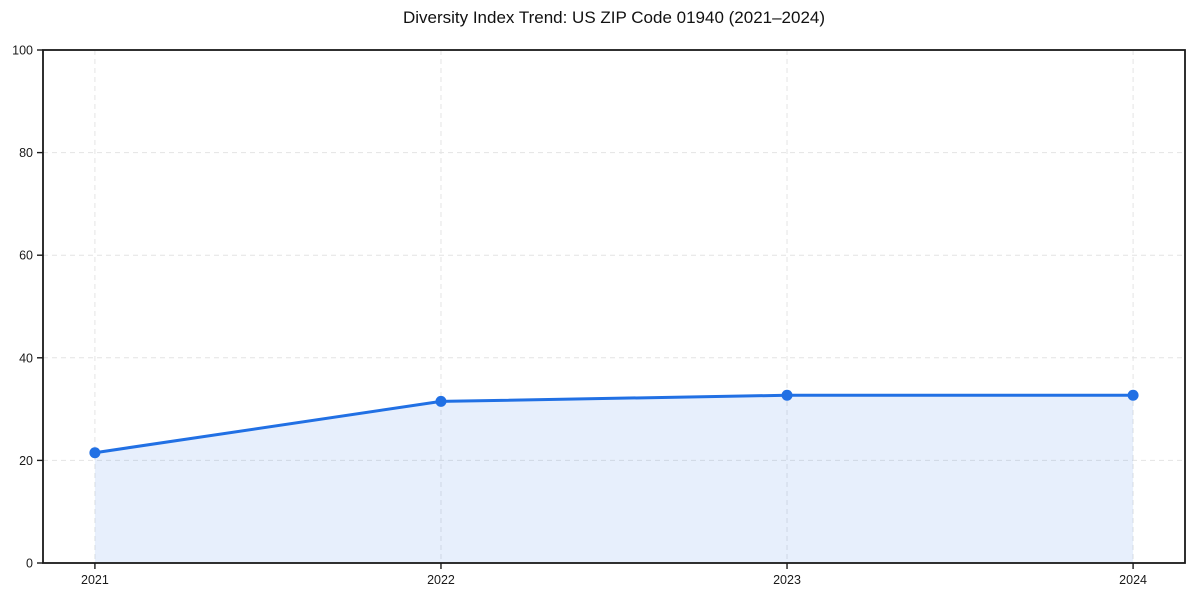  What do you see at coordinates (26, 461) in the screenshot?
I see `y-axis-tick-label: 20` at bounding box center [26, 461].